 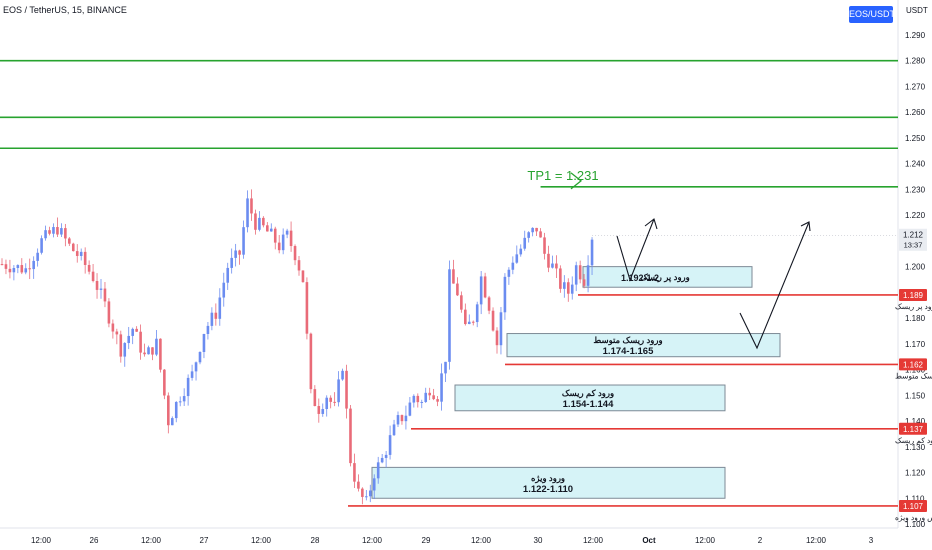 I want to click on last-price-value: 1.212, so click(x=913, y=235).